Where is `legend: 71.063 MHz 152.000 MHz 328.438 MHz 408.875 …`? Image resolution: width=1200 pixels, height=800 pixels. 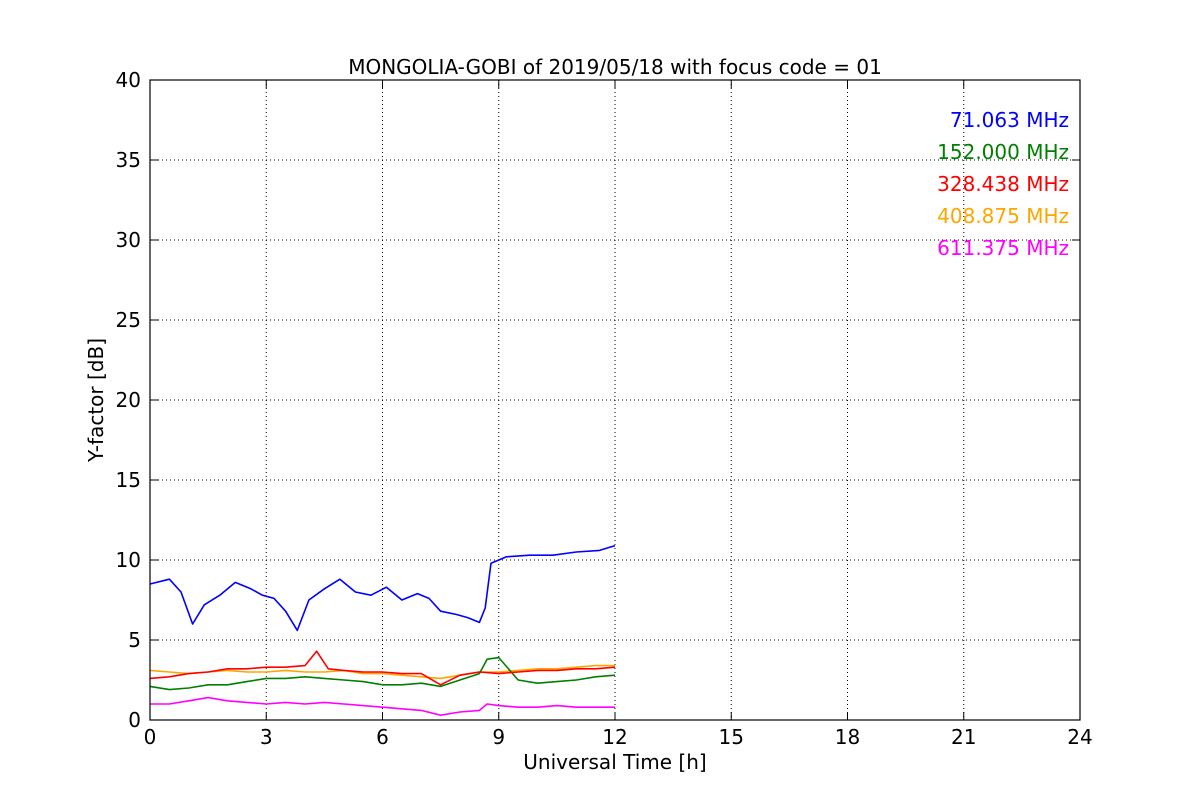 legend: 71.063 MHz 152.000 MHz 328.438 MHz 408.875 … is located at coordinates (1003, 184).